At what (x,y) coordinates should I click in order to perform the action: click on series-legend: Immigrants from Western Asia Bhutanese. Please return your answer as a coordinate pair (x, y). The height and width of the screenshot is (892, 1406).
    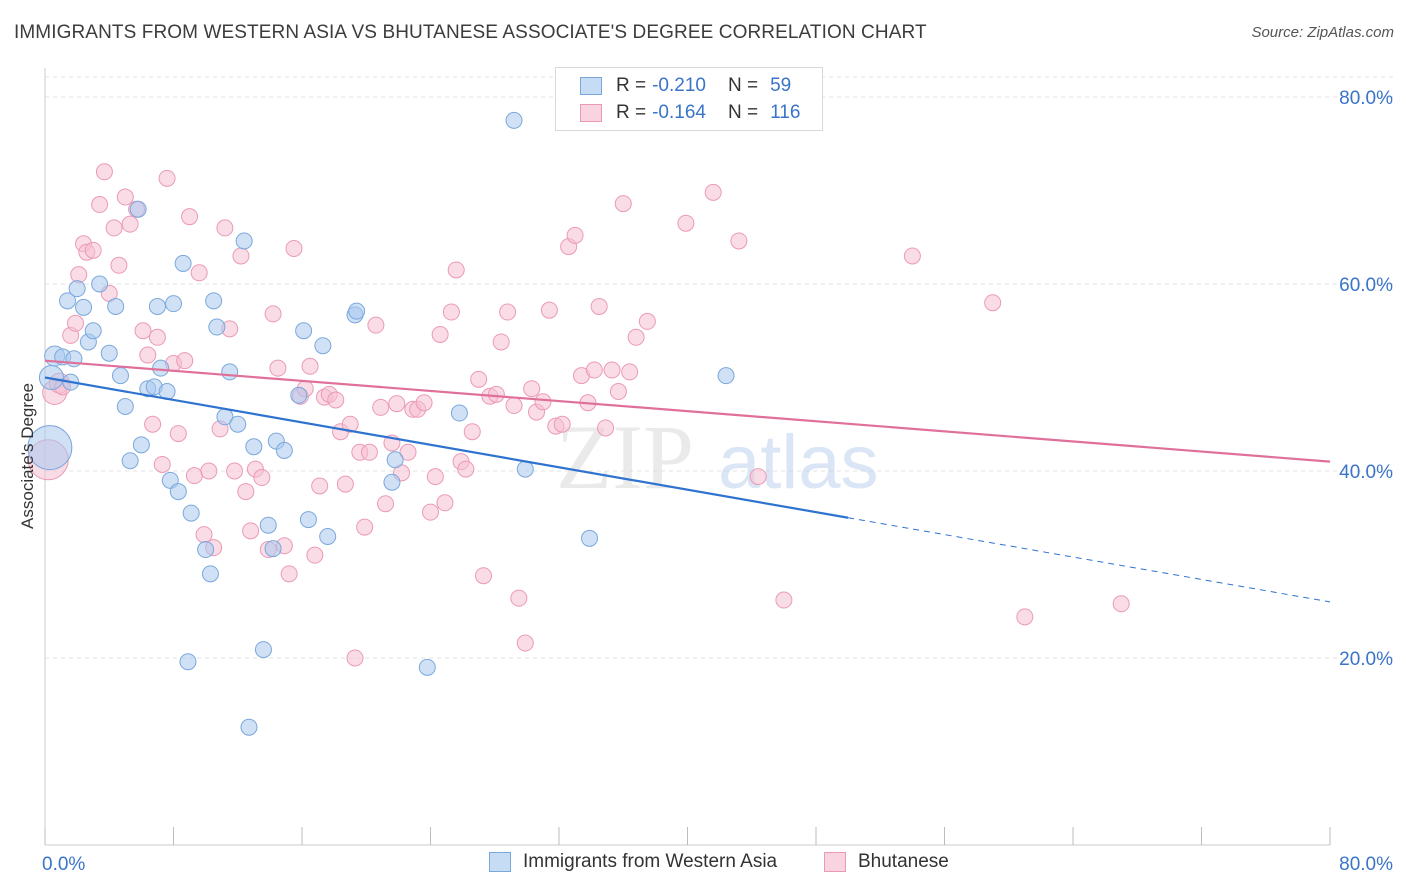
    Looking at the image, I should click on (703, 864).